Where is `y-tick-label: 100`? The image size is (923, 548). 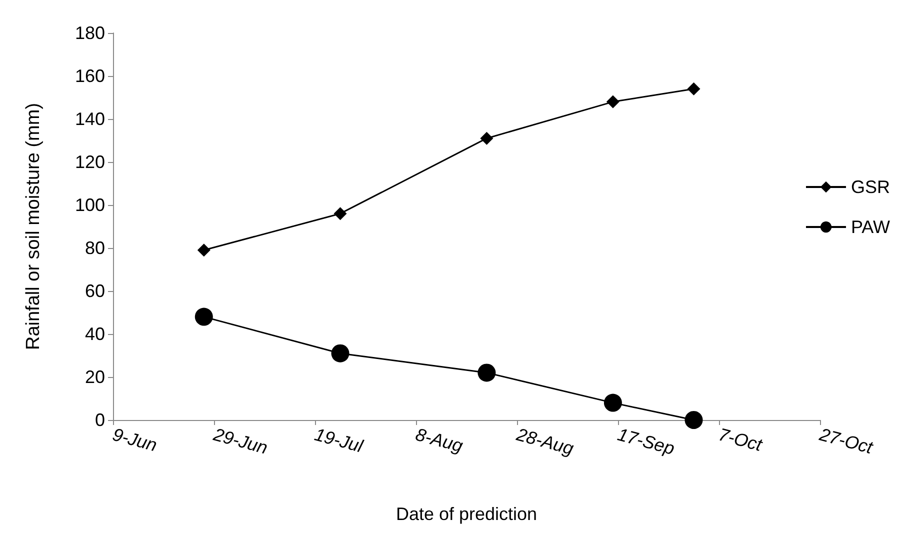 y-tick-label: 100 is located at coordinates (89, 205).